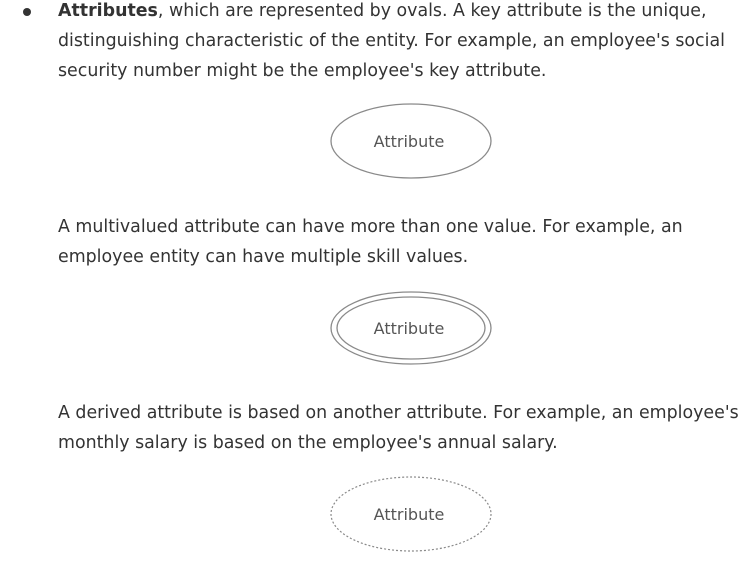  I want to click on derived-dashed-oval, so click(411, 514).